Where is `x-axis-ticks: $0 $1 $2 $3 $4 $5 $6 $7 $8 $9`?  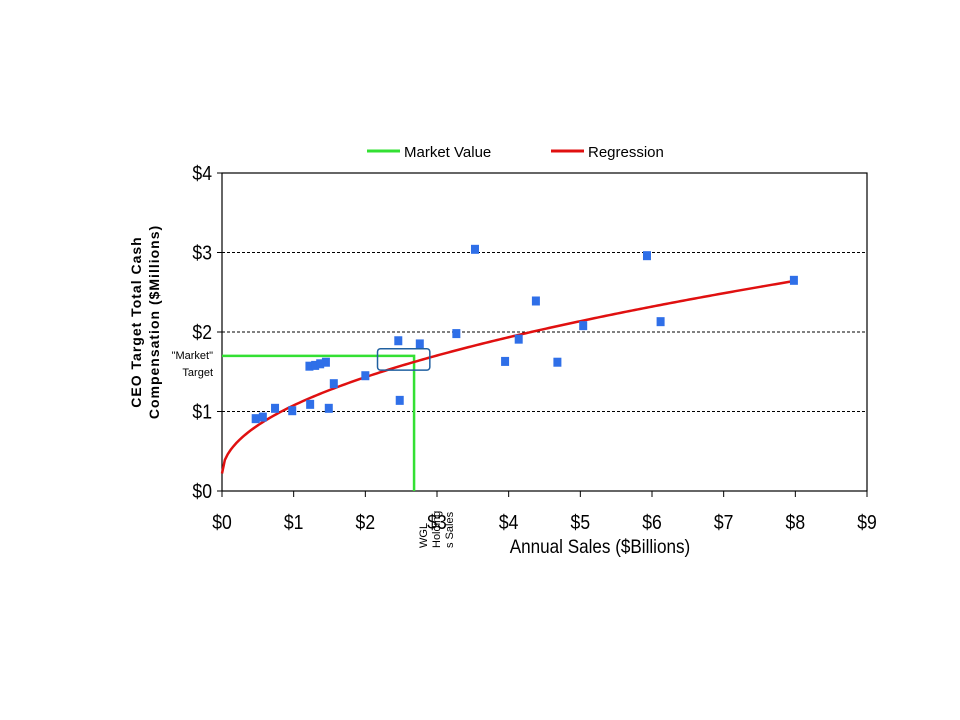
x-axis-ticks: $0 $1 $2 $3 $4 $5 $6 $7 $8 $9 is located at coordinates (544, 512).